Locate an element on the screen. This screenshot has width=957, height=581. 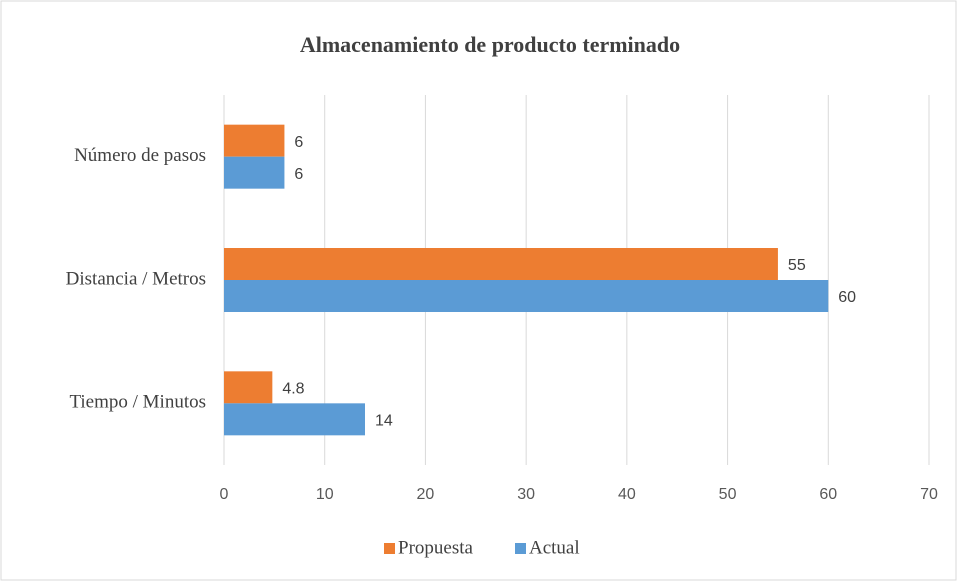
x-tick-label: 0 is located at coordinates (224, 494).